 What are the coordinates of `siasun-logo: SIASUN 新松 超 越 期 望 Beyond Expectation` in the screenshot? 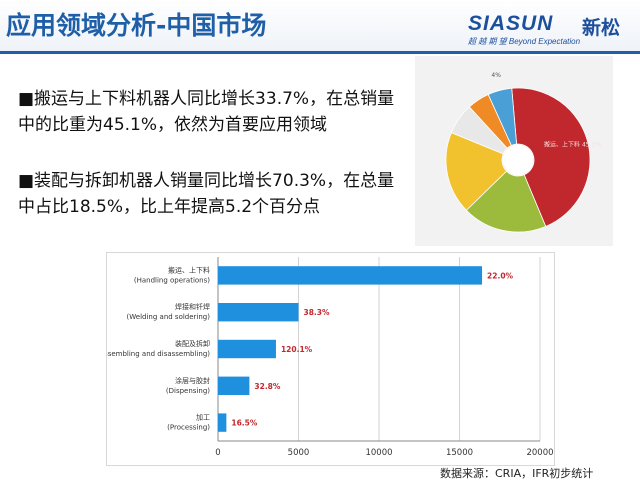 It's located at (550, 30).